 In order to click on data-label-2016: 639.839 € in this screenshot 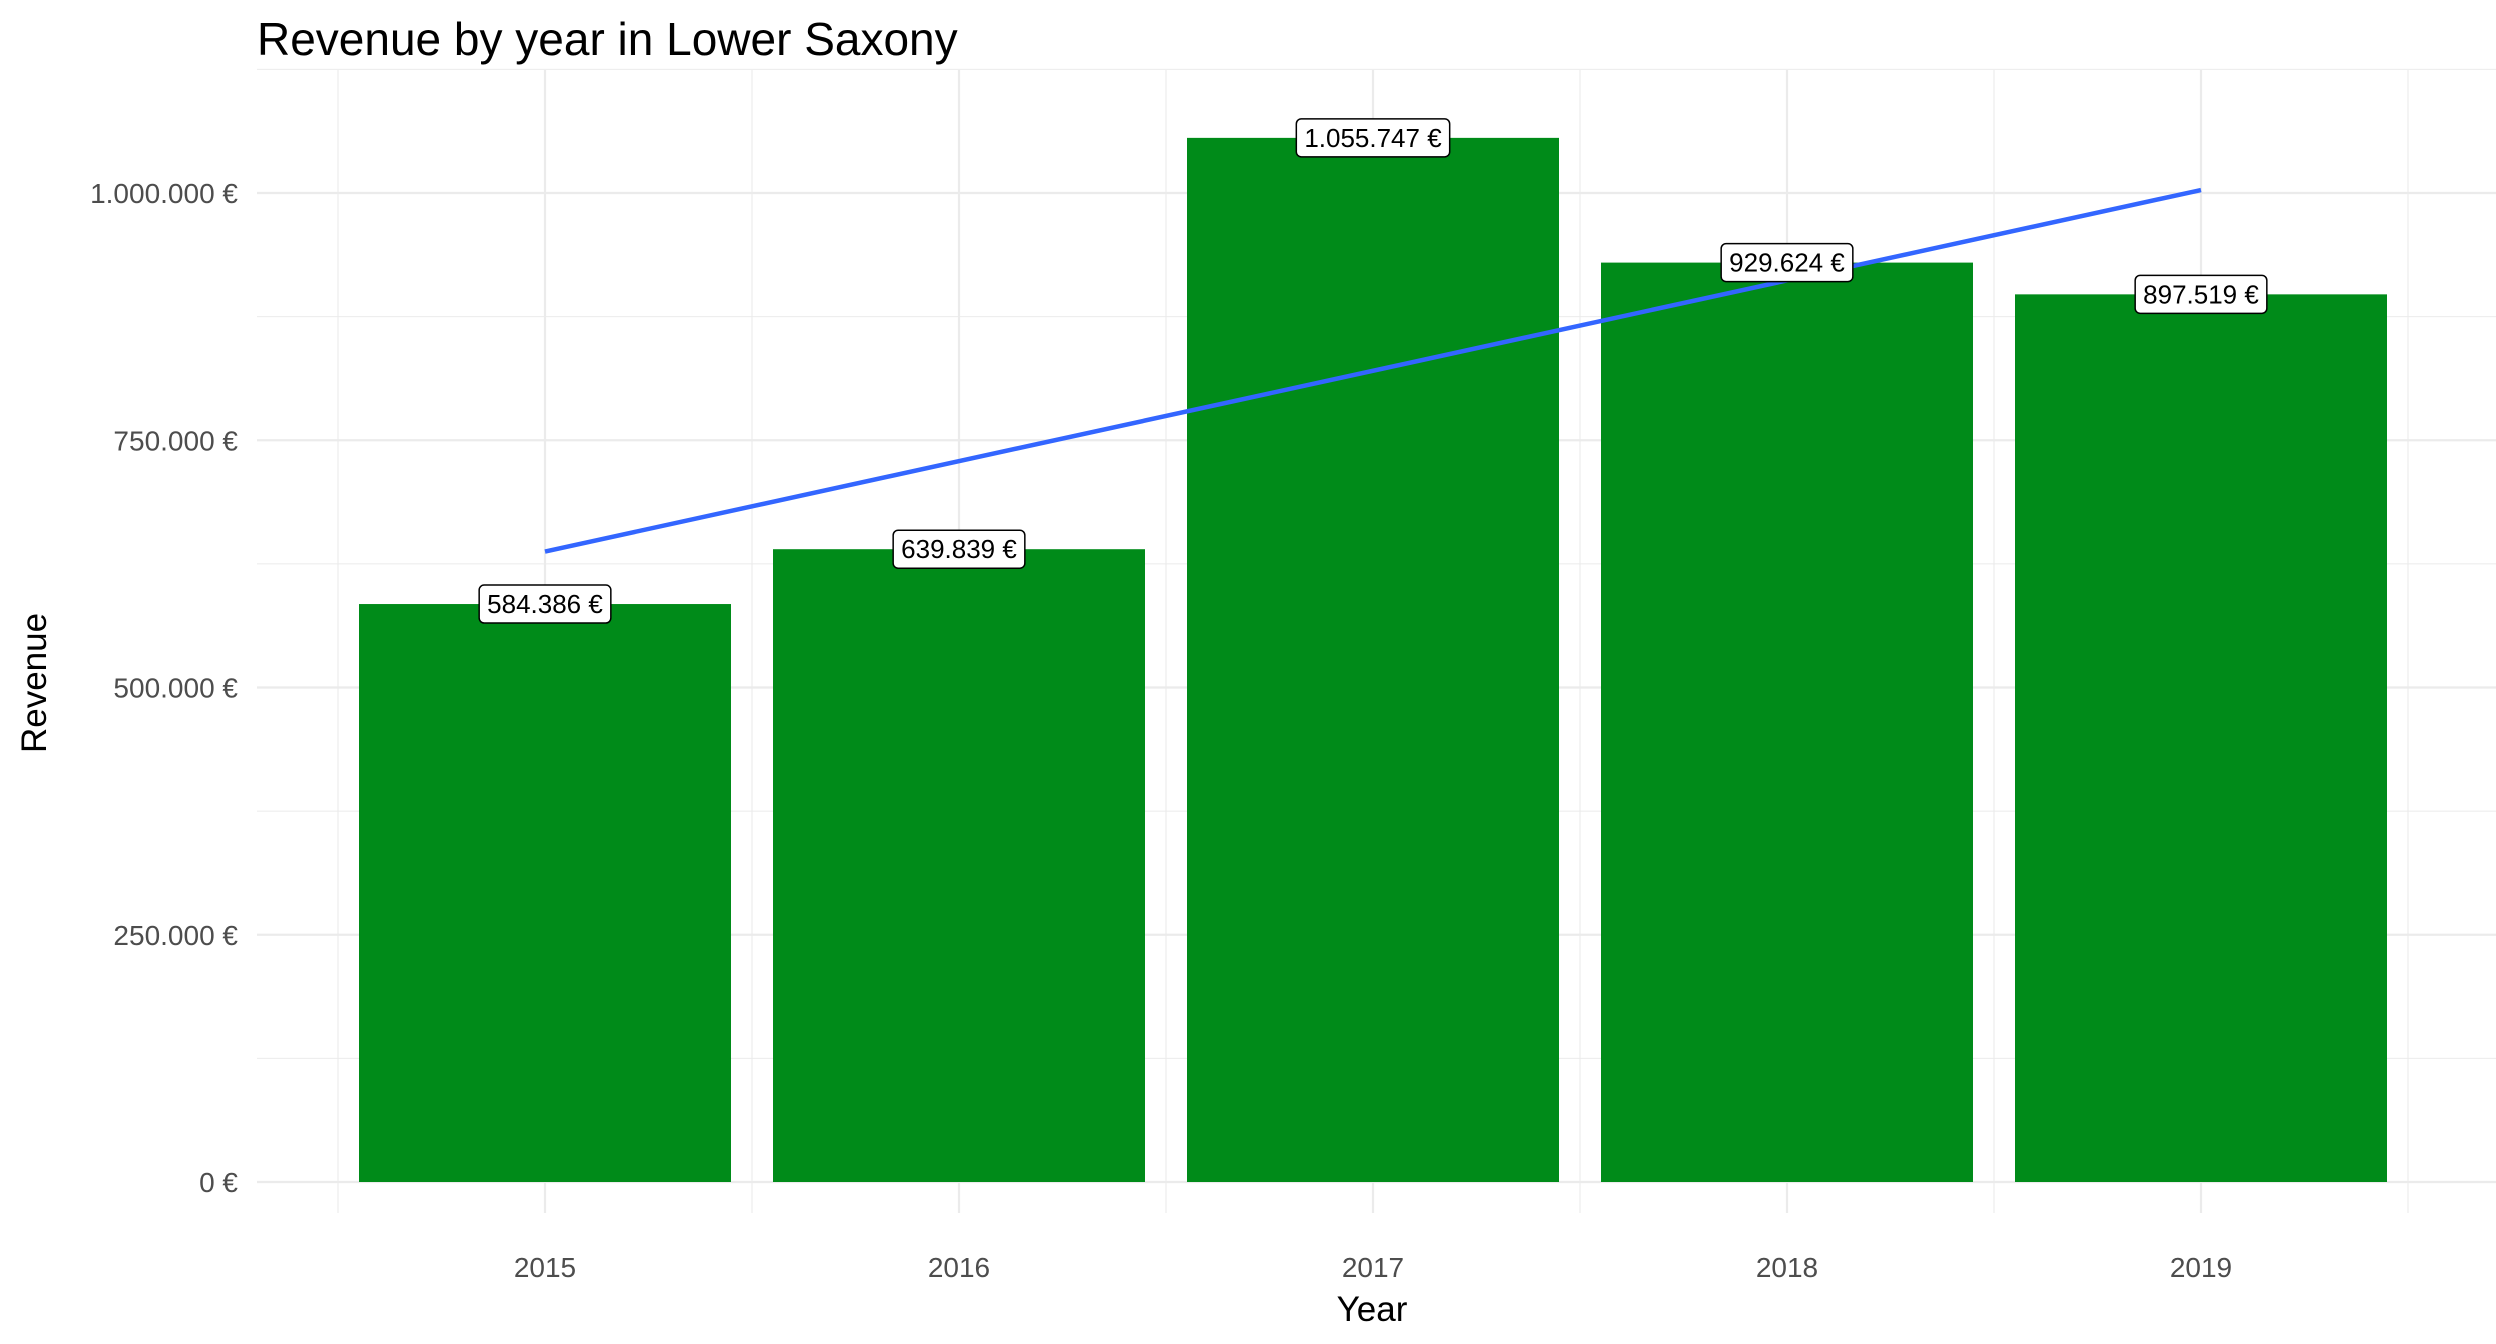, I will do `click(959, 549)`.